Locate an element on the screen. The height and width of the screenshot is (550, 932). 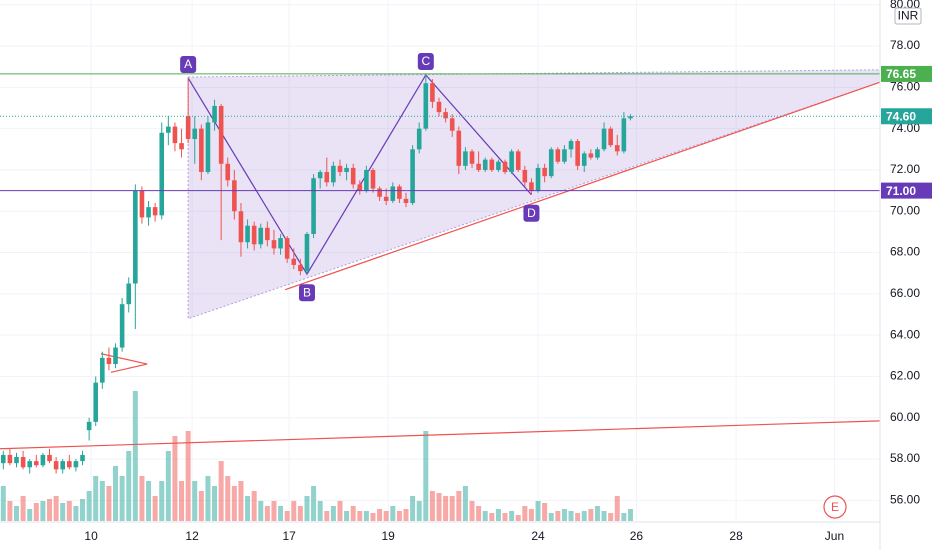
event-marker-label: E is located at coordinates (835, 507).